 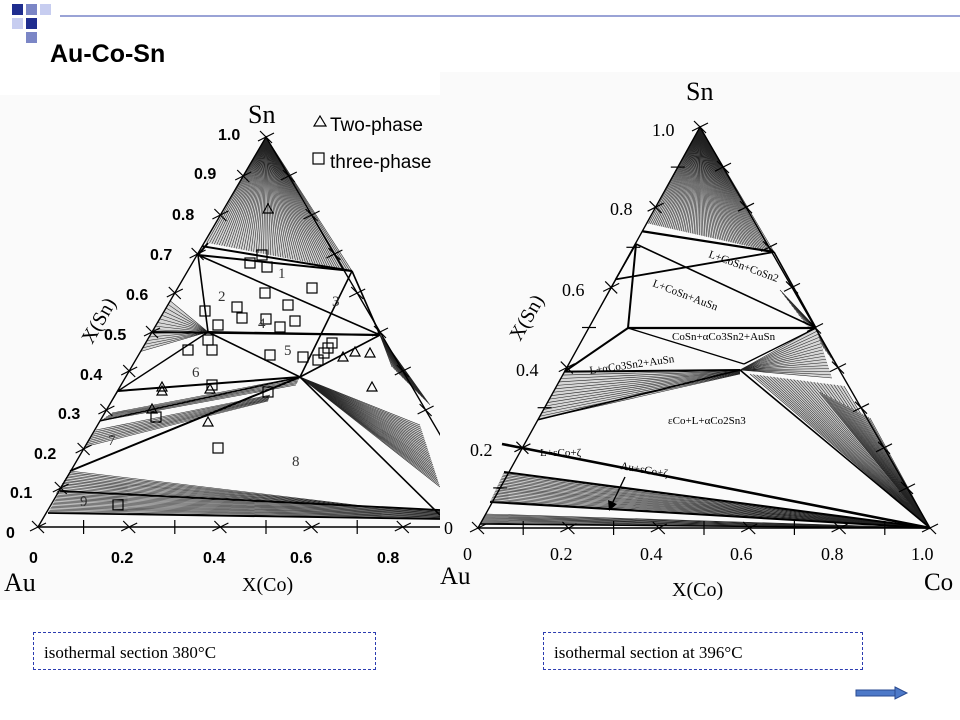 I want to click on region-label: 2, so click(x=222, y=297).